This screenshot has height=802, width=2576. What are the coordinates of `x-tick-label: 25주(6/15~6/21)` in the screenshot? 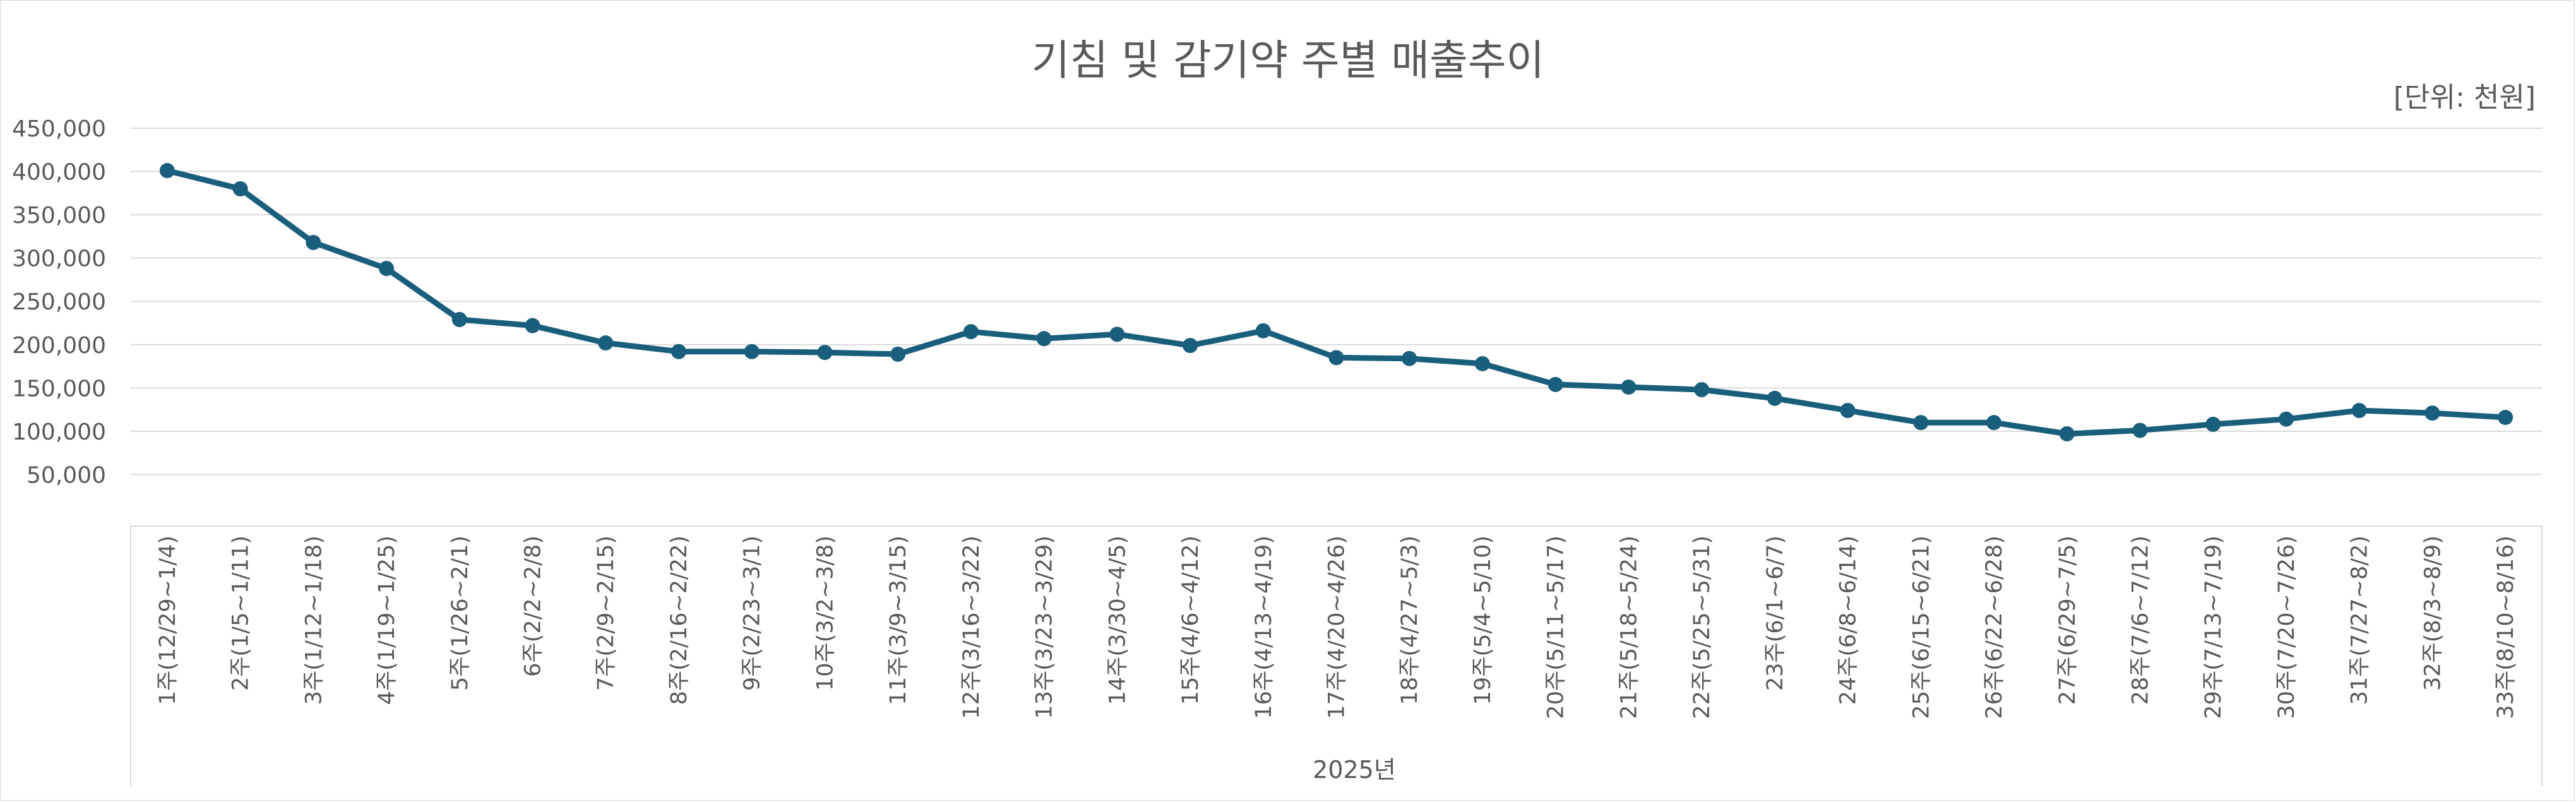 It's located at (1921, 627).